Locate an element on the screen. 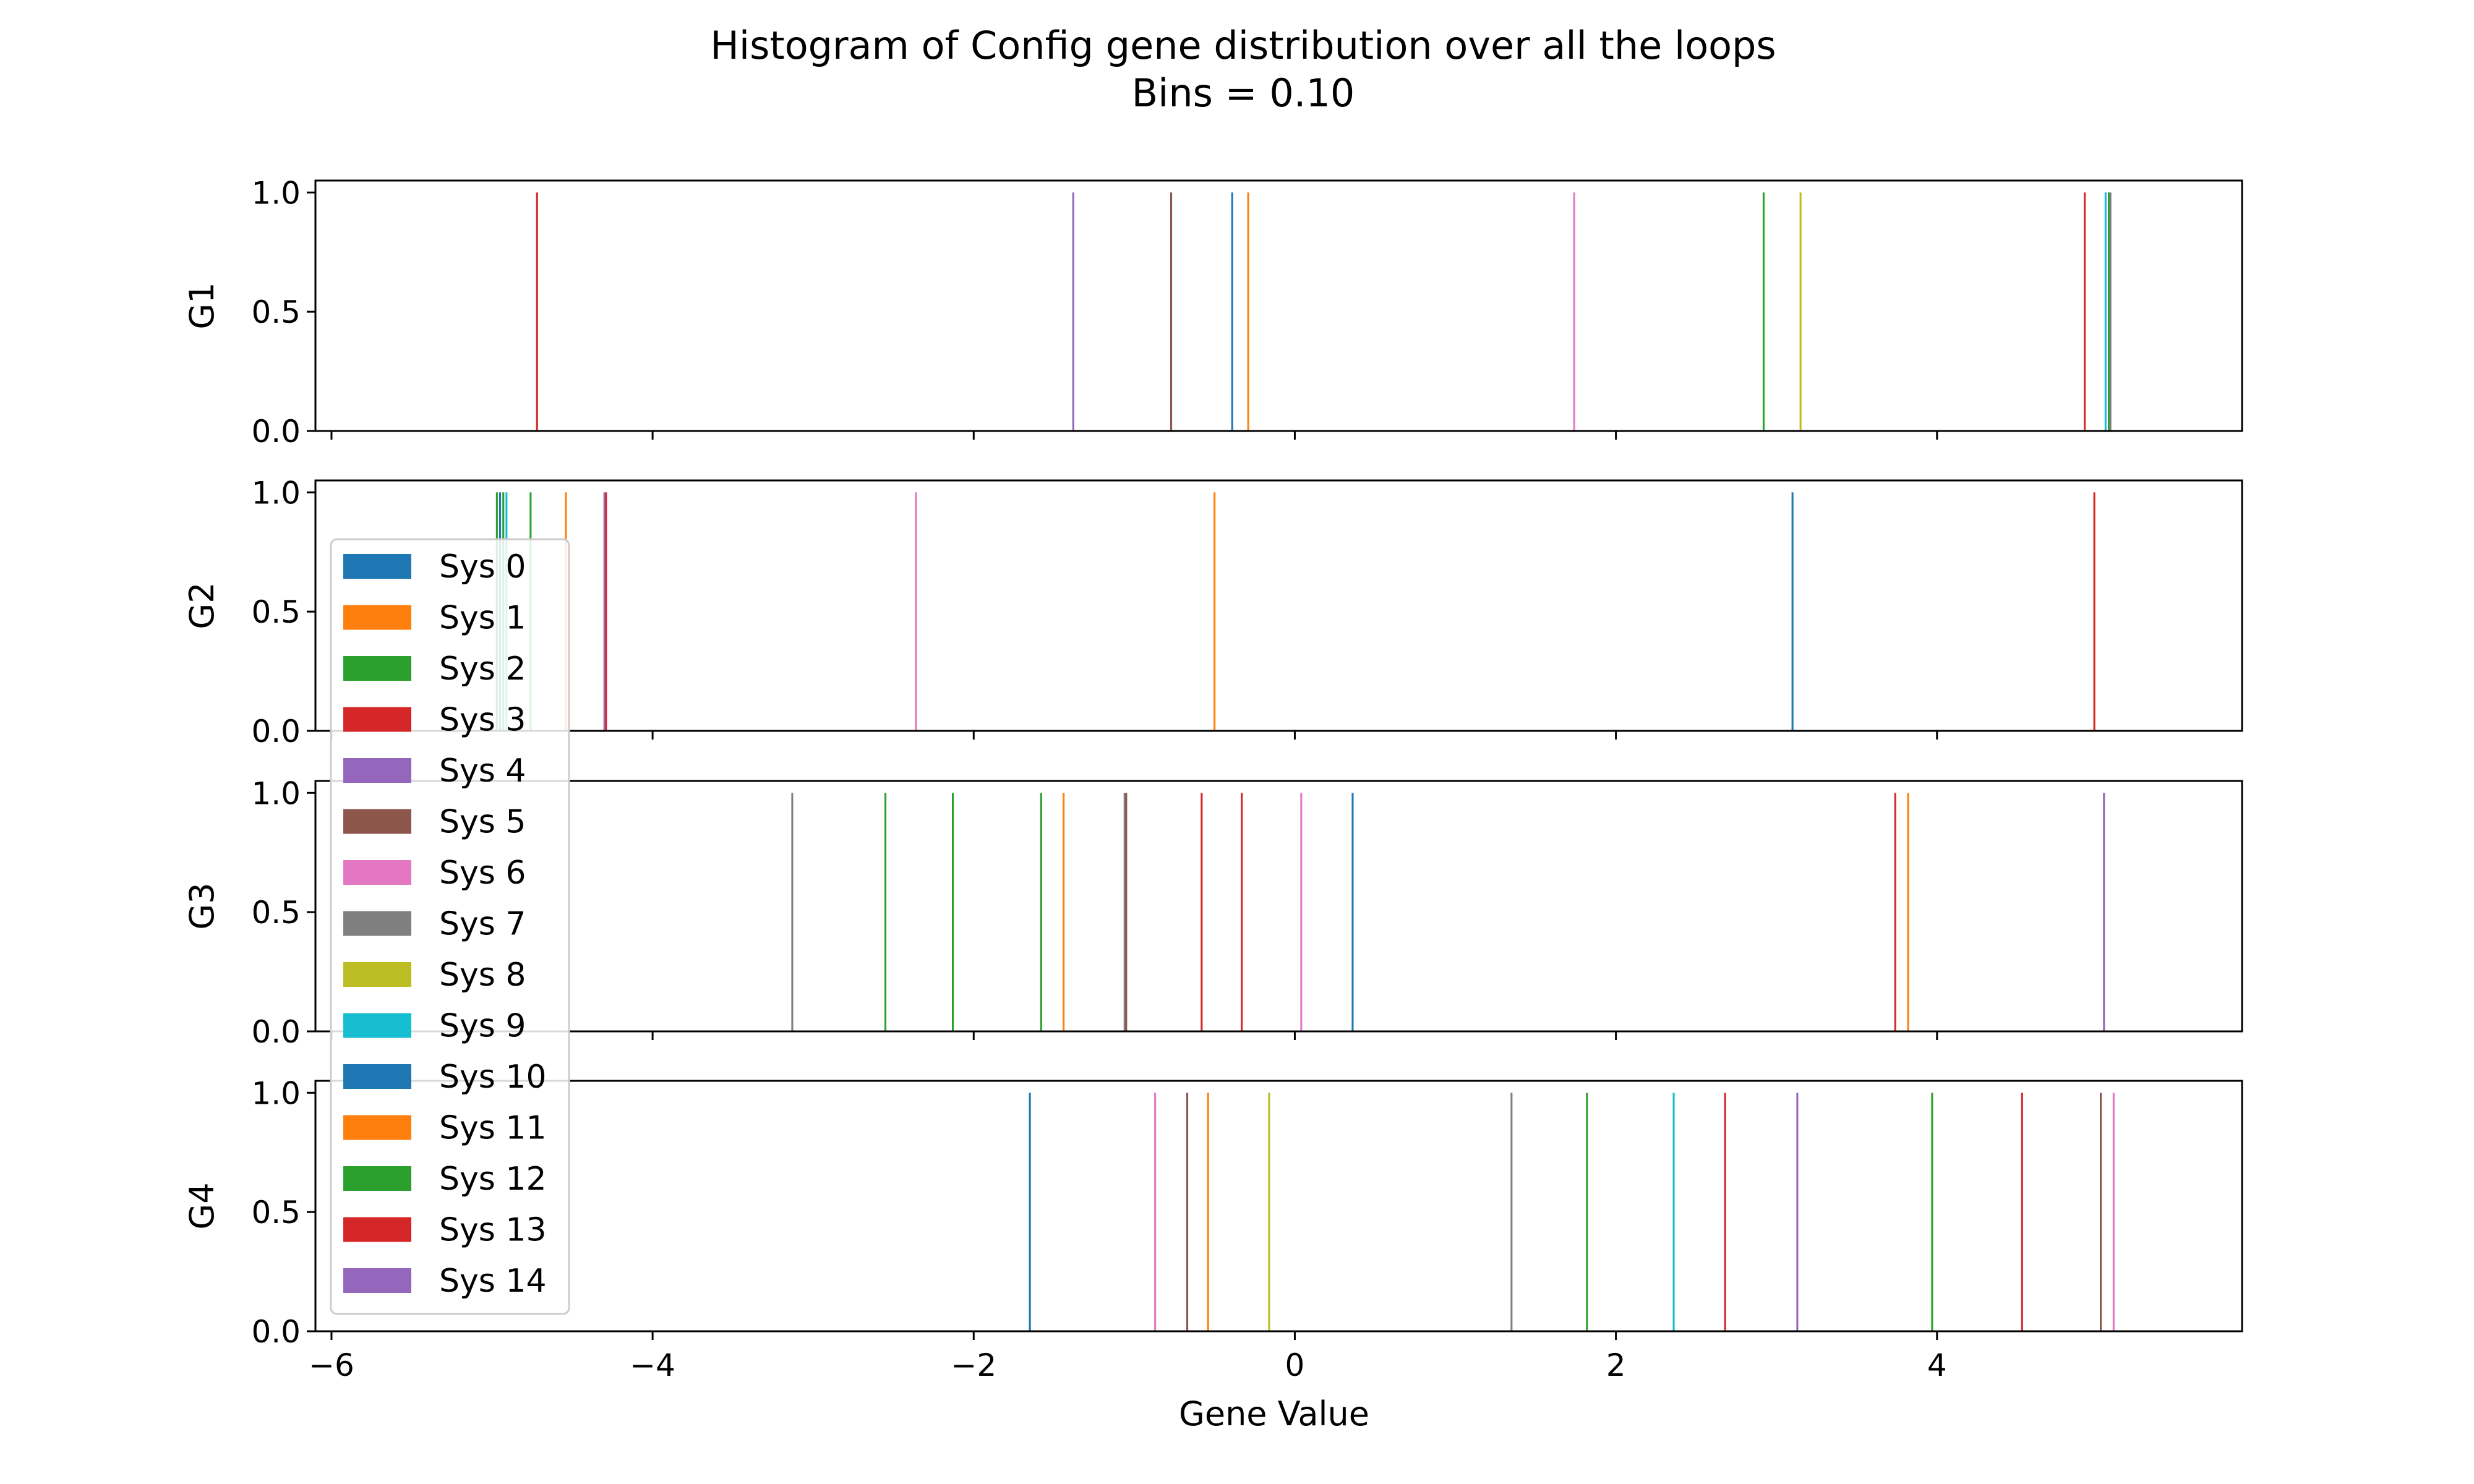  y-axis-label: G1 is located at coordinates (202, 305).